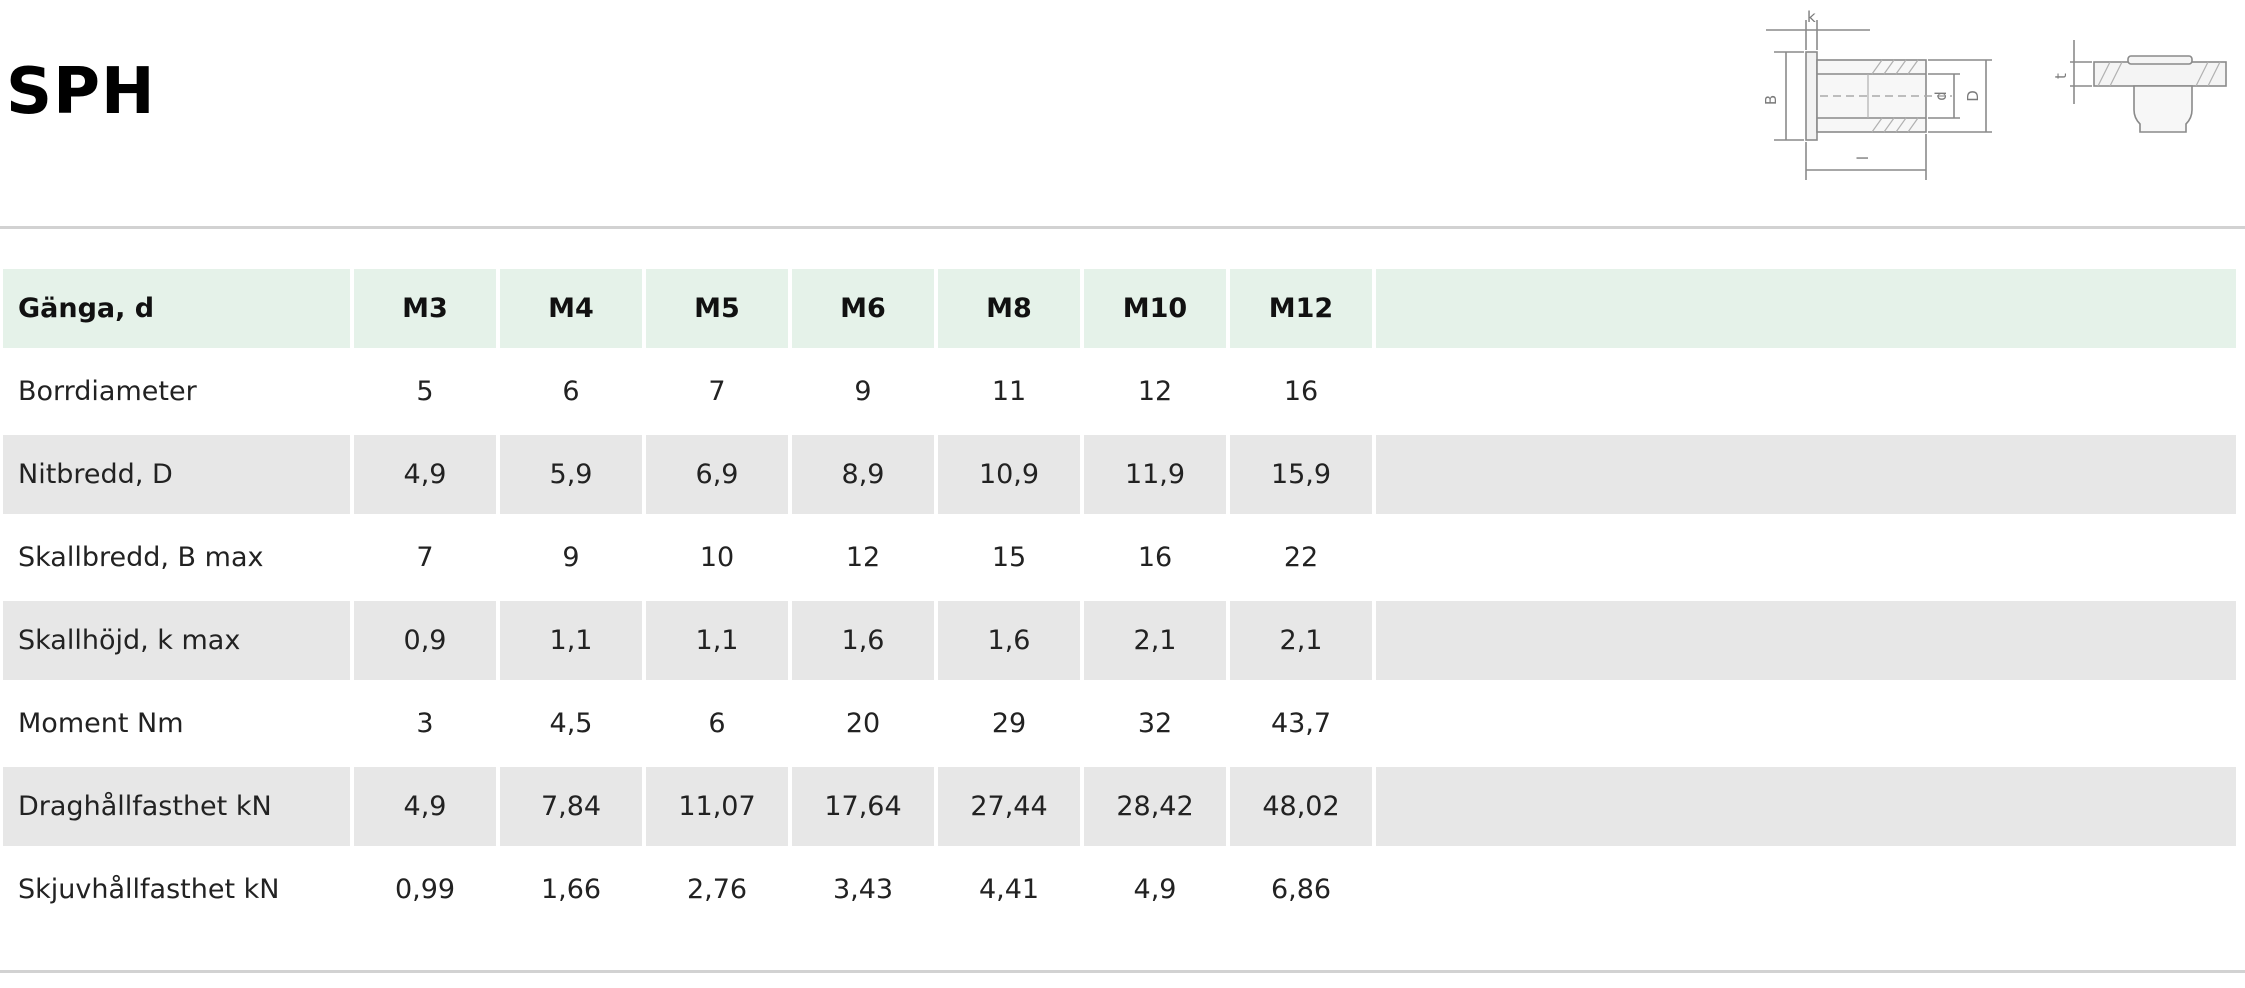 The height and width of the screenshot is (988, 2245). What do you see at coordinates (425, 308) in the screenshot?
I see `header-size: M3` at bounding box center [425, 308].